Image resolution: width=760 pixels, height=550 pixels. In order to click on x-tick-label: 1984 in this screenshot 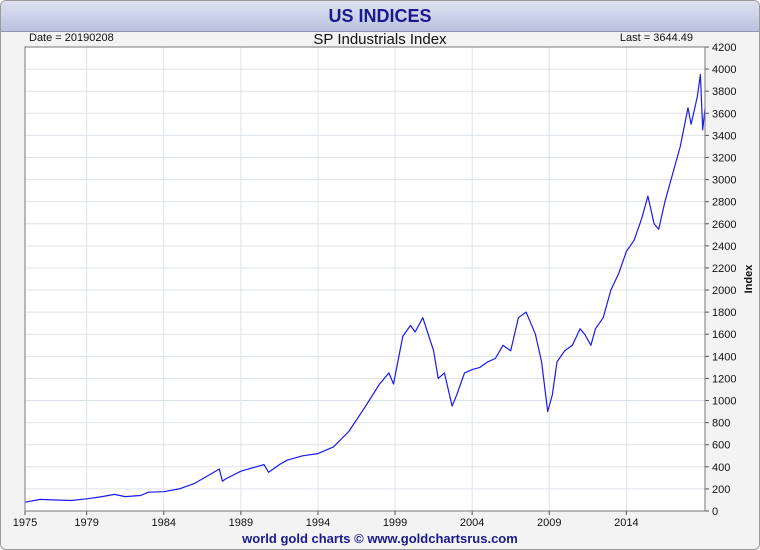, I will do `click(164, 523)`.